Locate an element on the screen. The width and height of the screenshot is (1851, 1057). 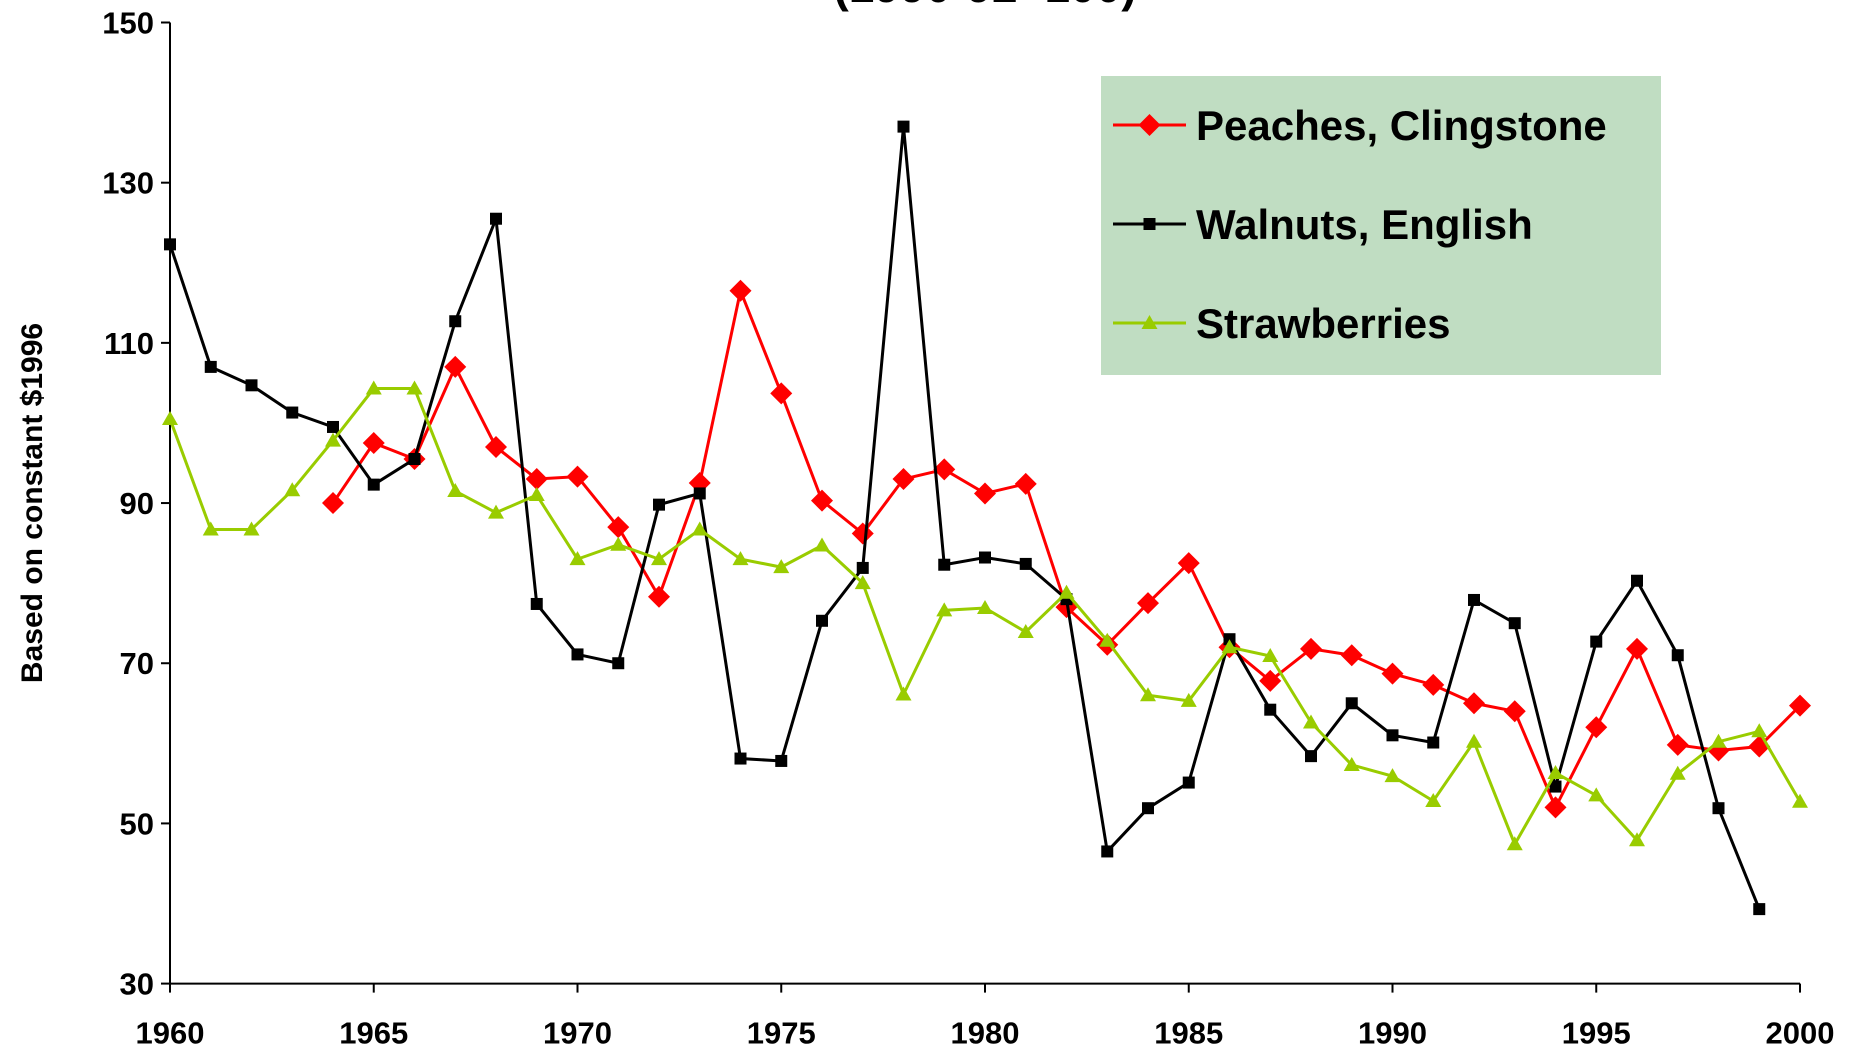
y-tick-label: 70 is located at coordinates (137, 663).